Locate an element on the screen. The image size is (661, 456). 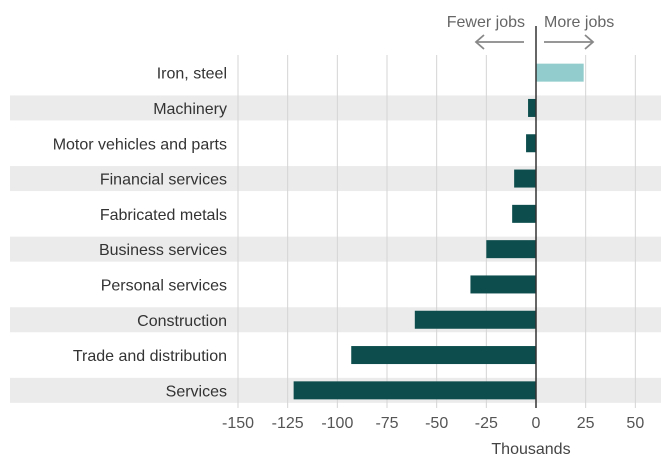
category-label: Personal services is located at coordinates (164, 285).